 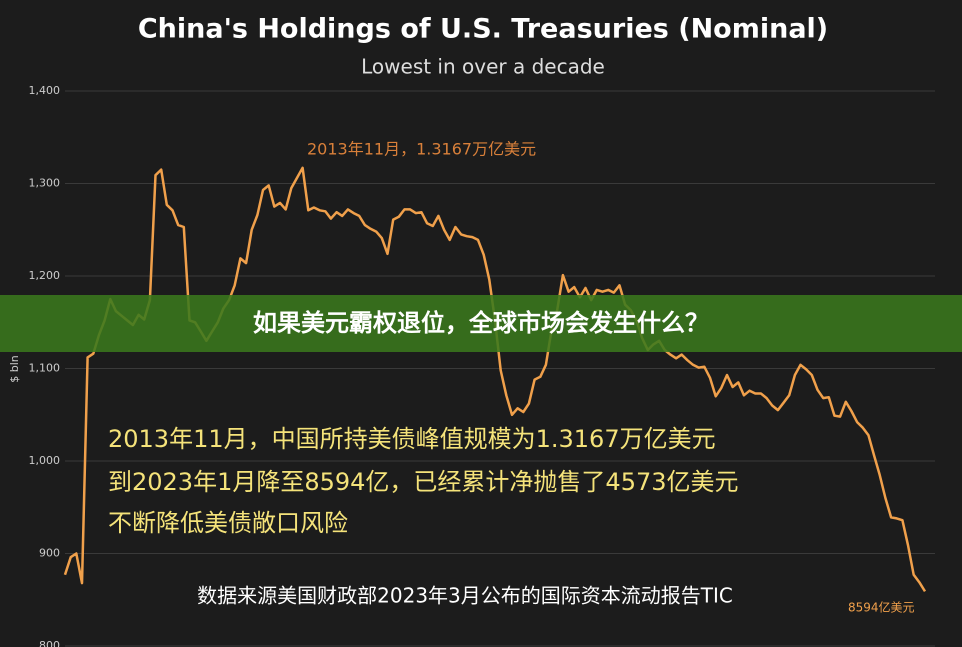 What do you see at coordinates (14, 369) in the screenshot?
I see `y-axis-label: $ bln` at bounding box center [14, 369].